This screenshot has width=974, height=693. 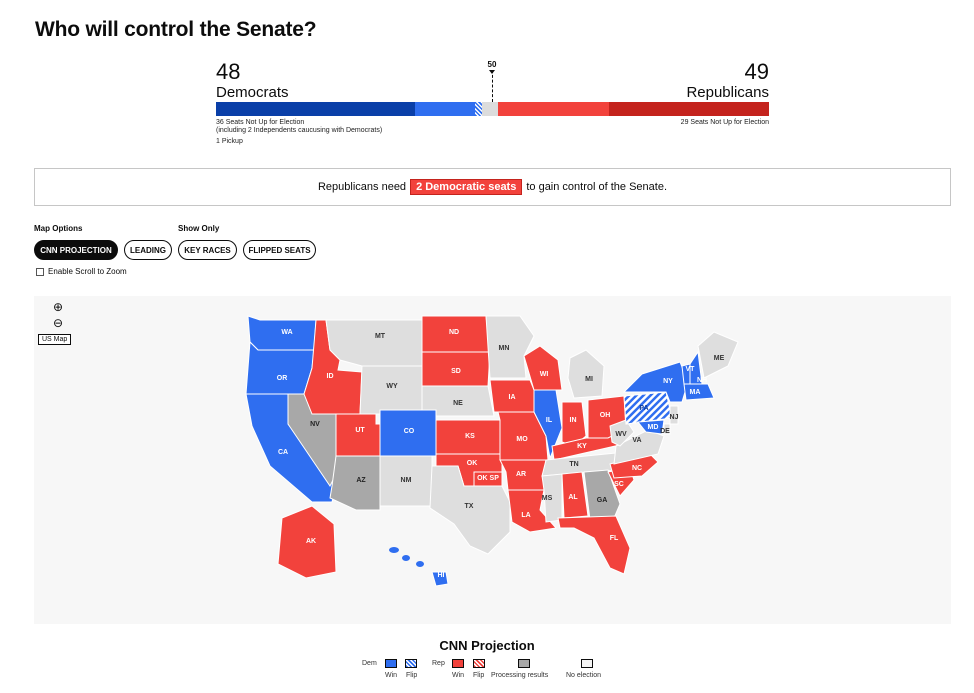 What do you see at coordinates (602, 495) in the screenshot?
I see `state-ga` at bounding box center [602, 495].